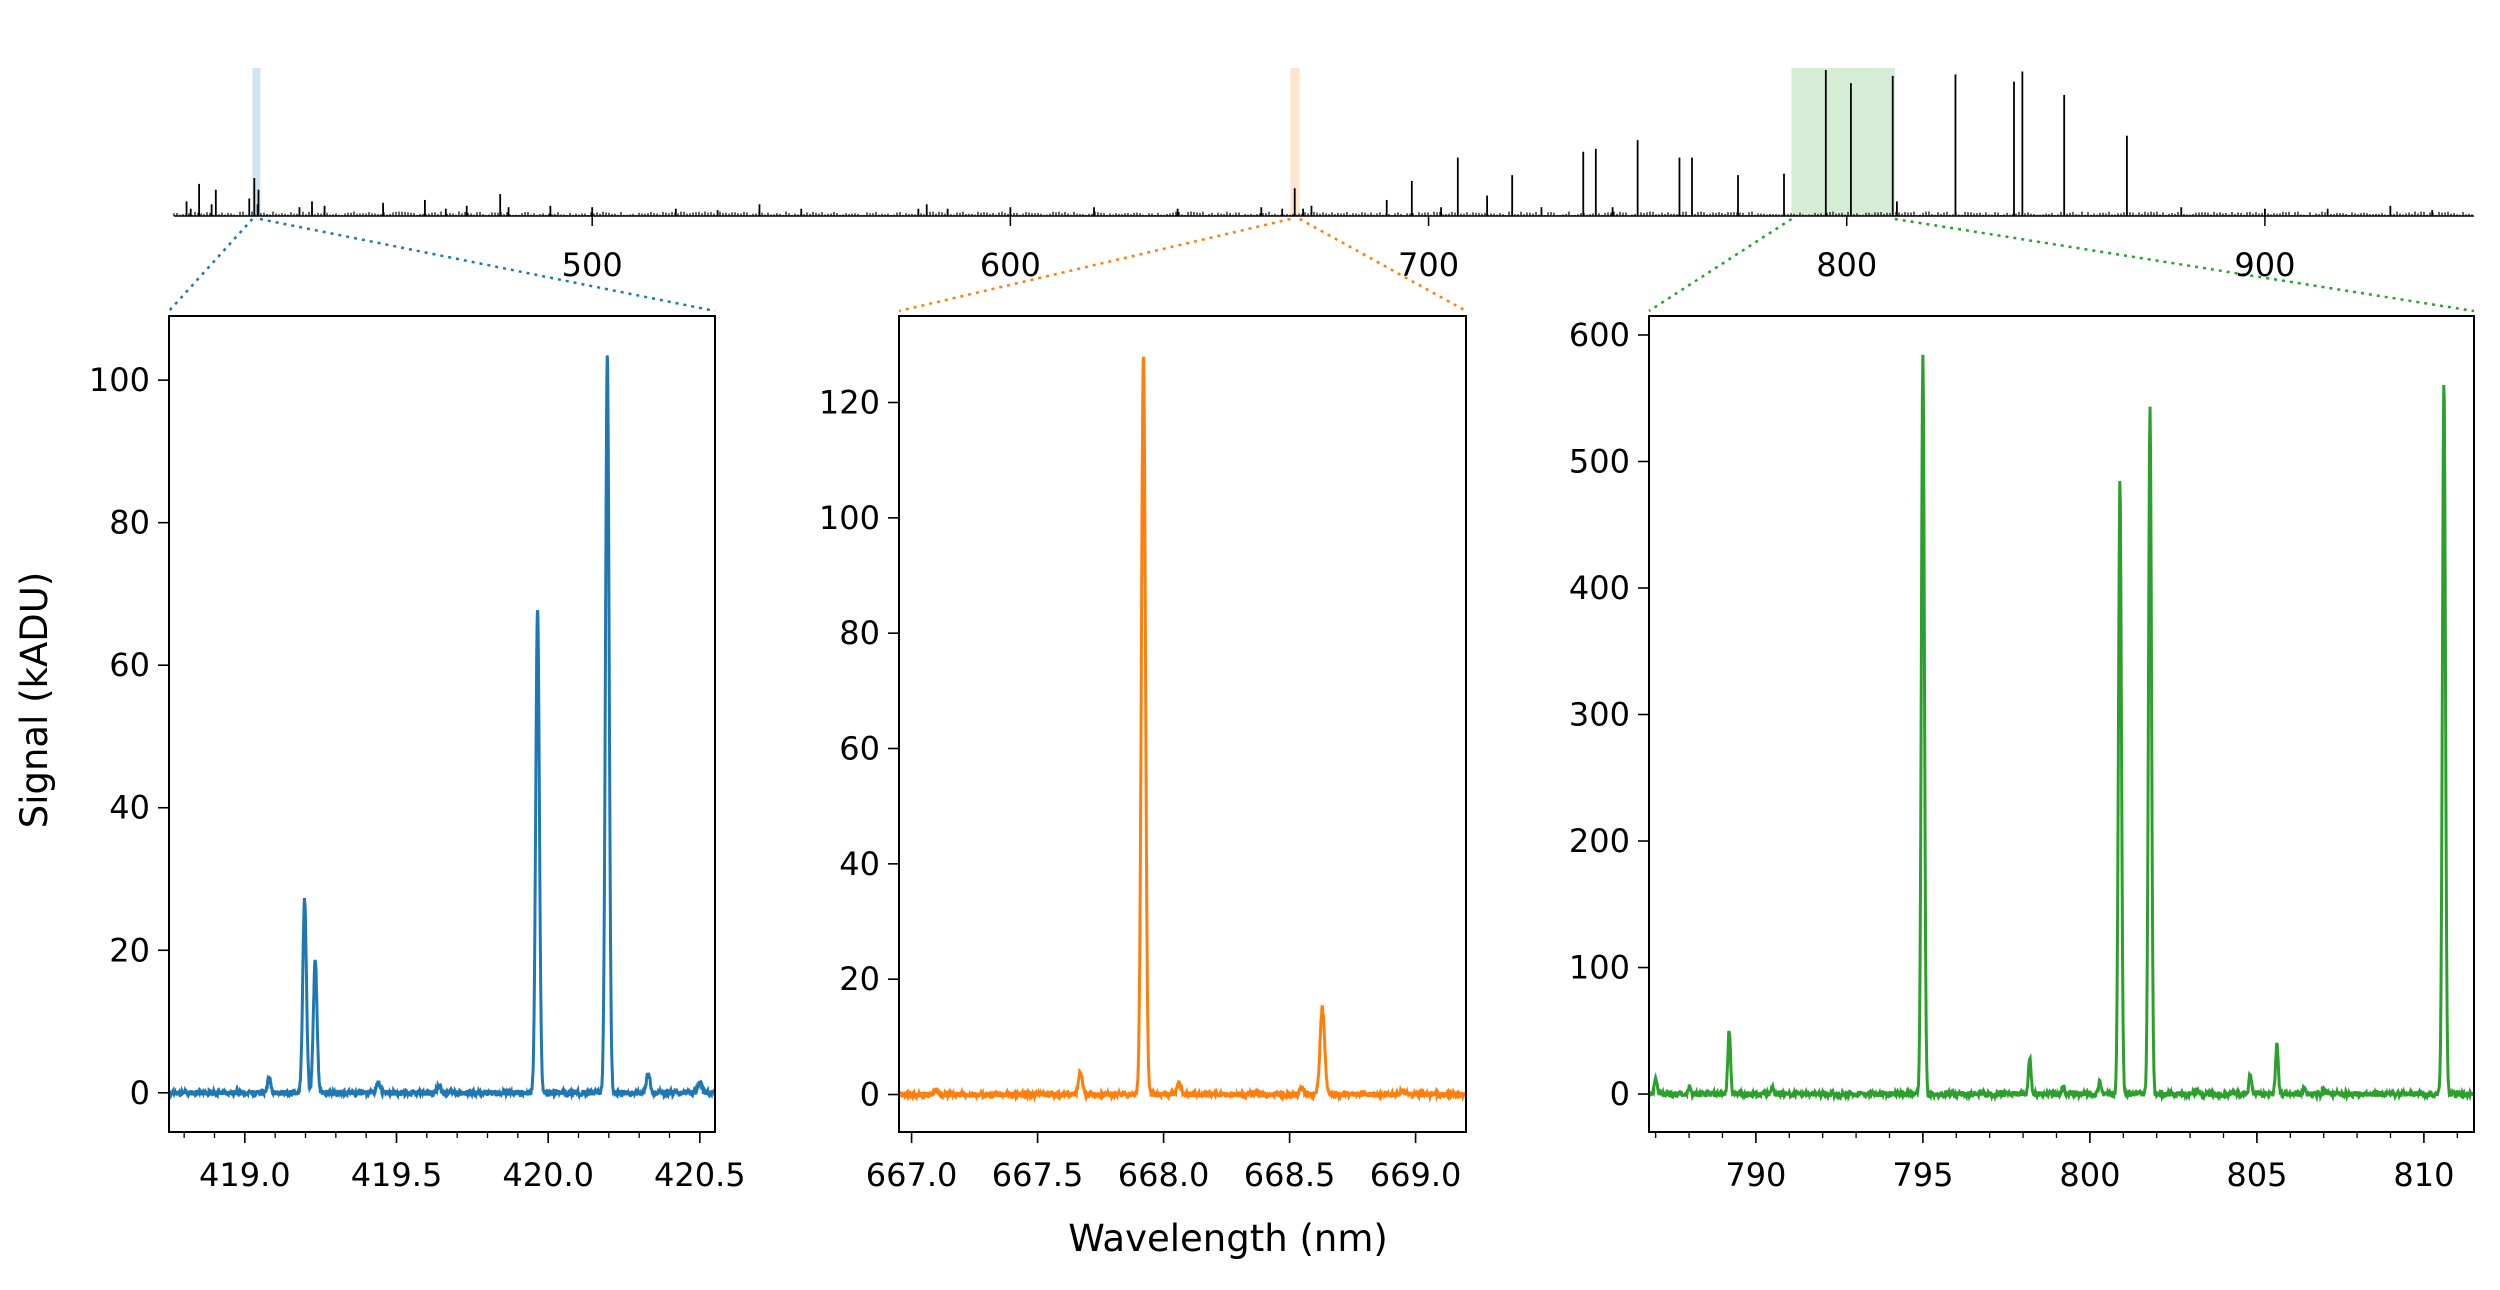  Describe the element at coordinates (548, 1175) in the screenshot. I see `zoom1-x-tick-label-420.0: 420.0` at that location.